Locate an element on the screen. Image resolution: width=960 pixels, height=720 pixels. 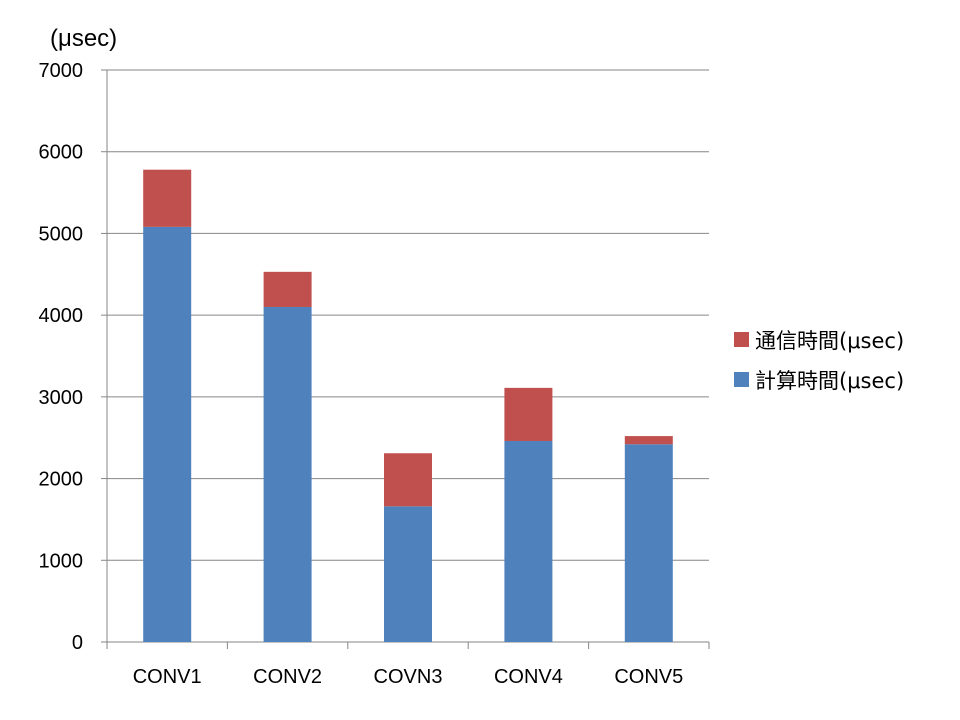
legend-label: 計算時間(μsec) is located at coordinates (829, 381).